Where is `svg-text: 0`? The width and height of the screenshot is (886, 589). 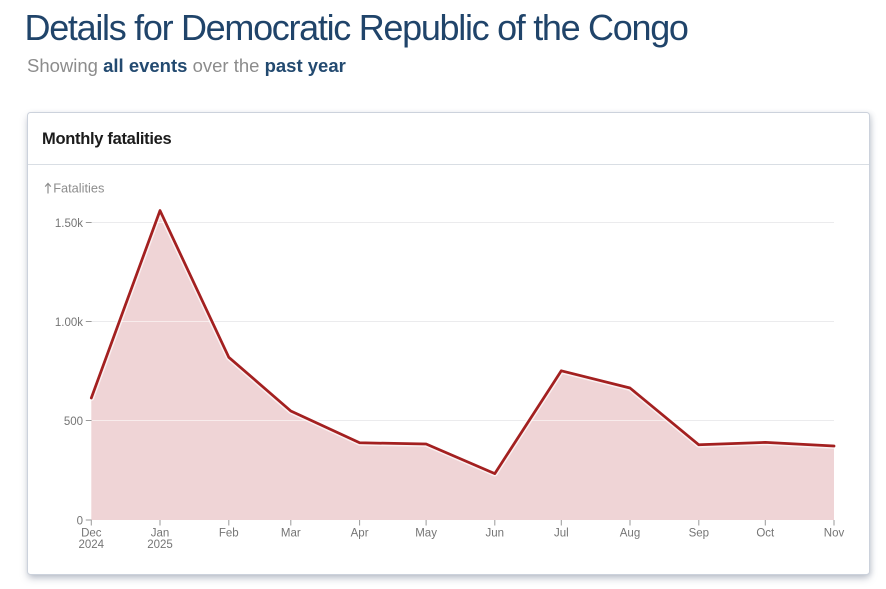 svg-text: 0 is located at coordinates (80, 521).